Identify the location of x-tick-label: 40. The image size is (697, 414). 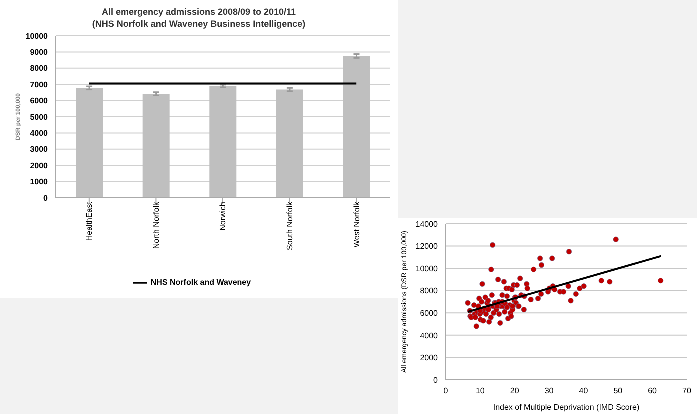
(584, 391).